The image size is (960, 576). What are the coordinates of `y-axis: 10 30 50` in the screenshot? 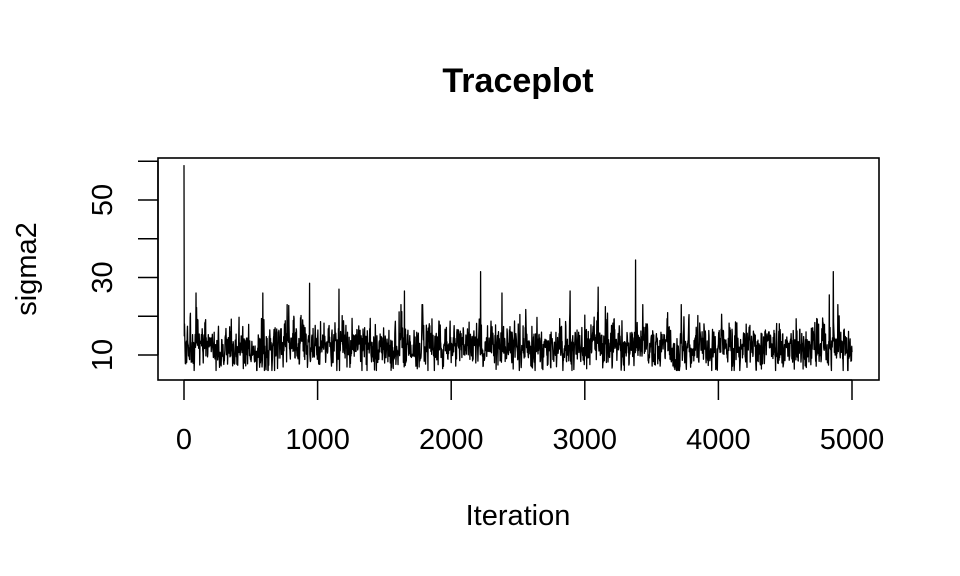 It's located at (123, 265).